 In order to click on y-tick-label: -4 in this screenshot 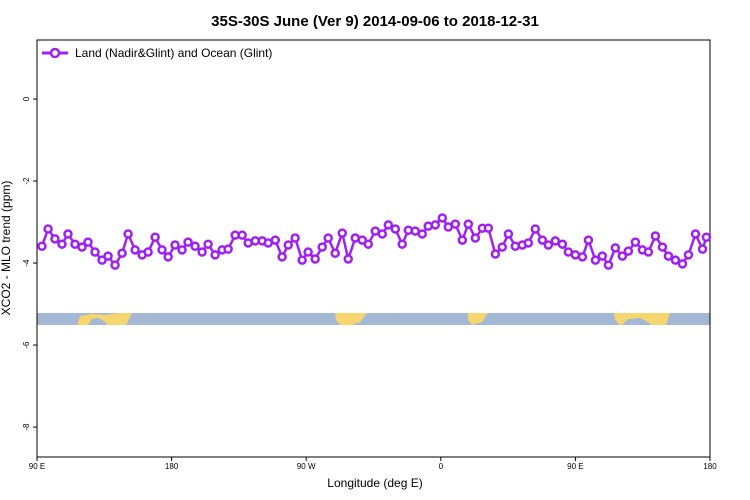, I will do `click(26, 263)`.